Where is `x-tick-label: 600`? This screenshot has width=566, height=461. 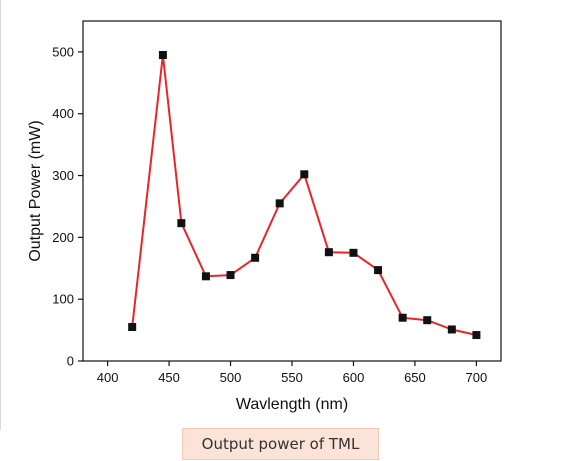 x-tick-label: 600 is located at coordinates (354, 377).